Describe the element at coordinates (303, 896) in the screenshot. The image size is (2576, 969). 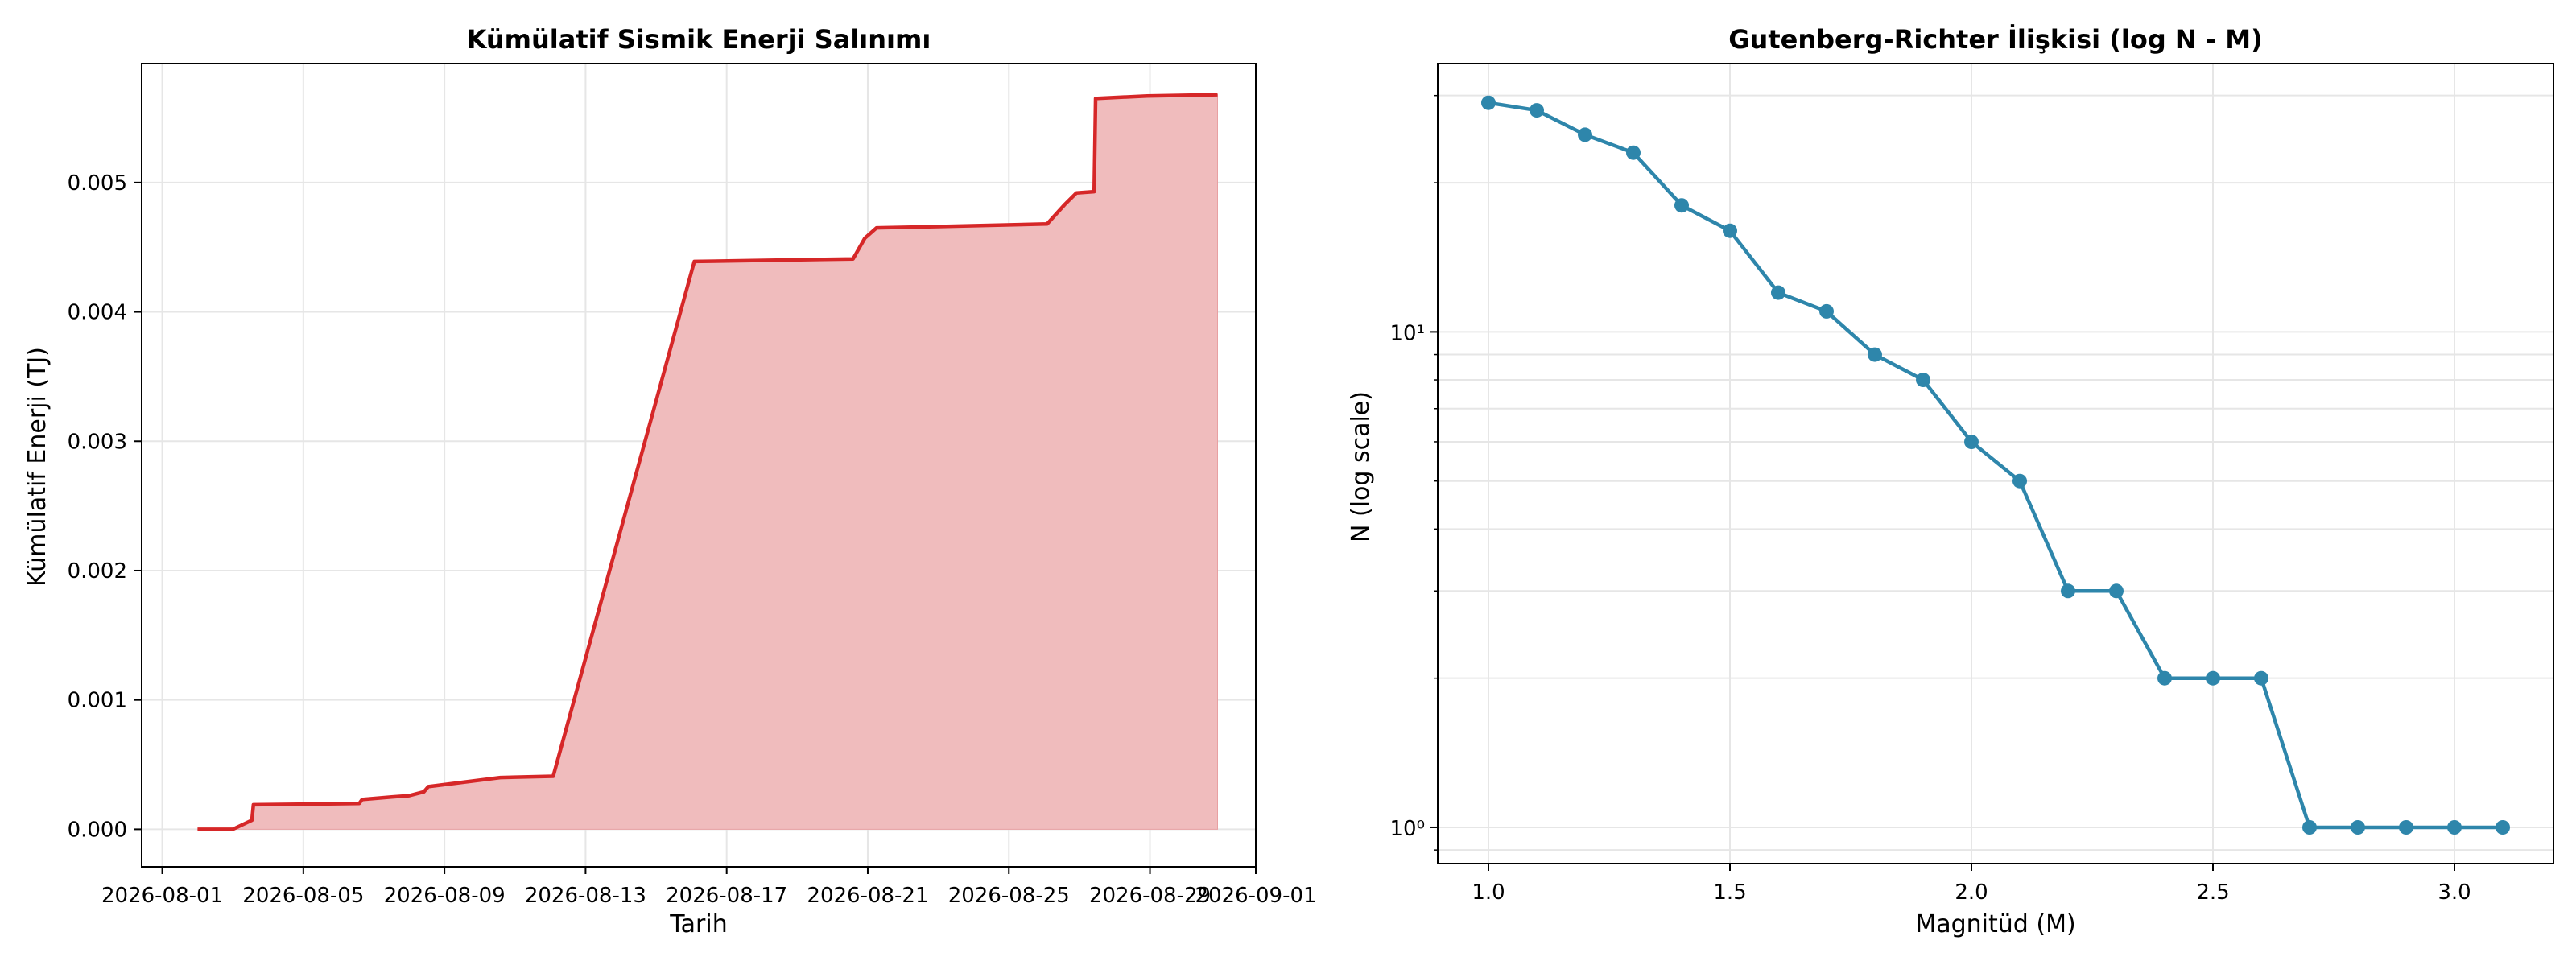
I see `energy-x-tick-label: 2026-08-05` at that location.